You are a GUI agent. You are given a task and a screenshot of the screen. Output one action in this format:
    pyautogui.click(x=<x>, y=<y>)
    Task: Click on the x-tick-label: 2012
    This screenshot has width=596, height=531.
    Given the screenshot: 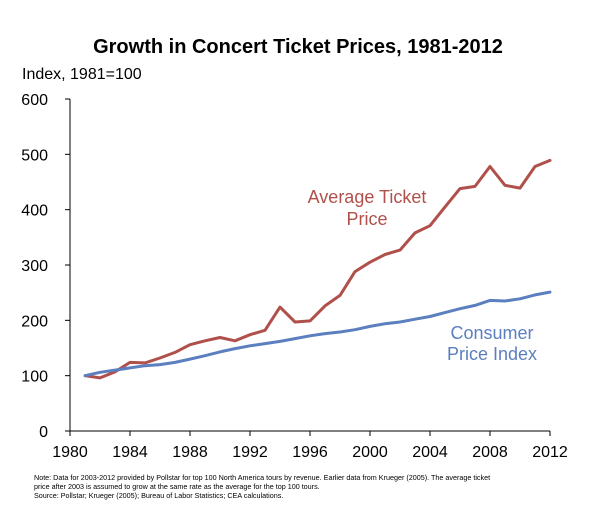 What is the action you would take?
    pyautogui.click(x=550, y=452)
    